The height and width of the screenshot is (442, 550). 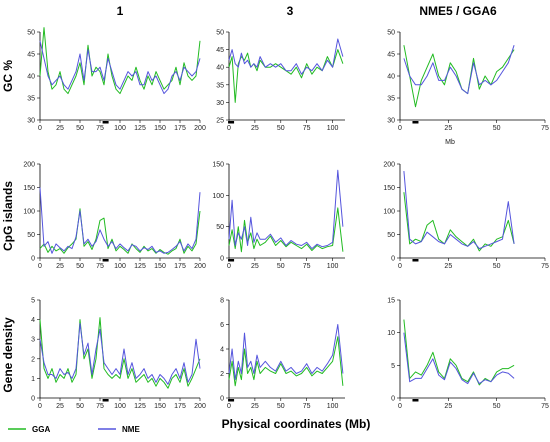 What do you see at coordinates (140, 406) in the screenshot?
I see `x-tick-label-gene-1-5: 125` at bounding box center [140, 406].